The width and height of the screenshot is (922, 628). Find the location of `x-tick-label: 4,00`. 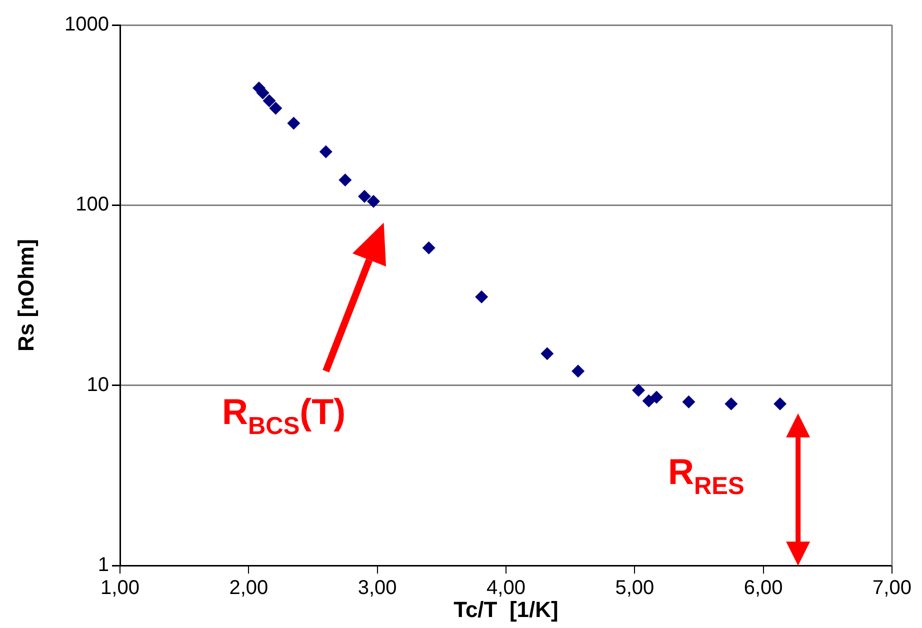

x-tick-label: 4,00 is located at coordinates (506, 588).